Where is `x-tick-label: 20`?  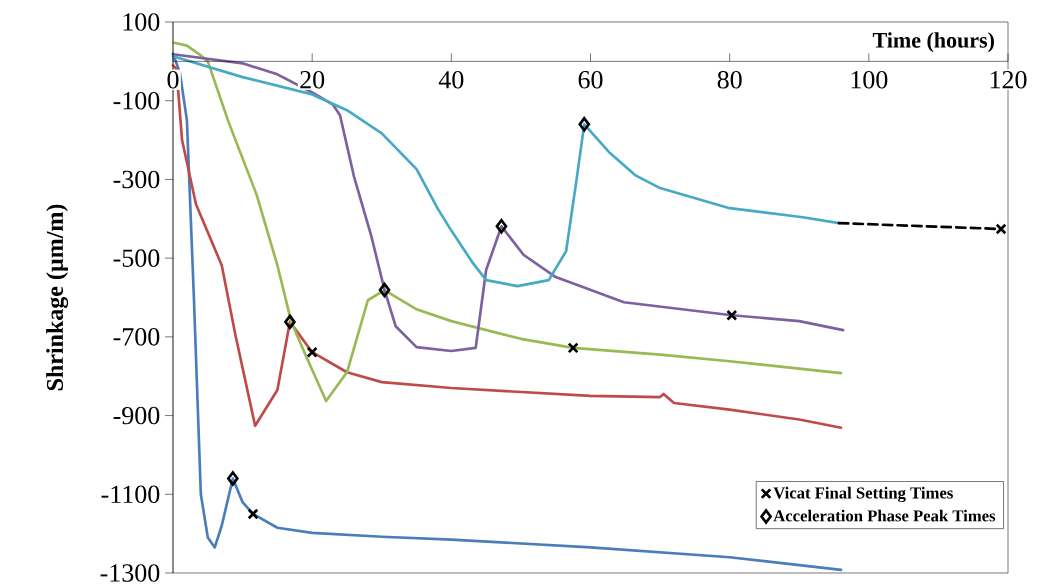
x-tick-label: 20 is located at coordinates (312, 79).